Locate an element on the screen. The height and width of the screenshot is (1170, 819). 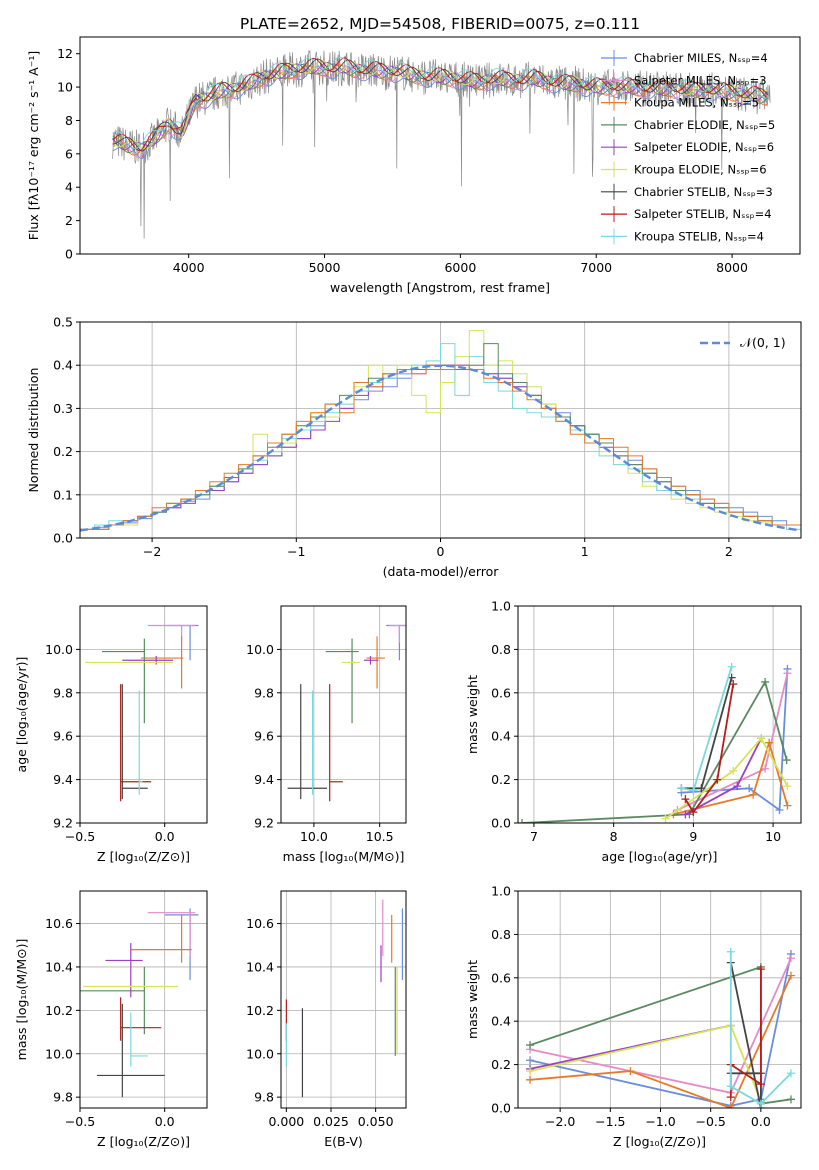
y-tick-label: 9.2 is located at coordinates (264, 823).